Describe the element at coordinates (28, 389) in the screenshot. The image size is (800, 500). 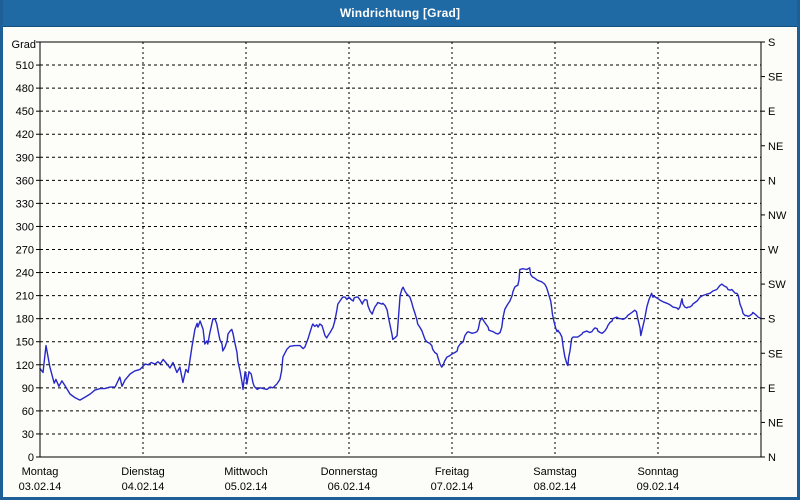
I see `svg-text: 90` at that location.